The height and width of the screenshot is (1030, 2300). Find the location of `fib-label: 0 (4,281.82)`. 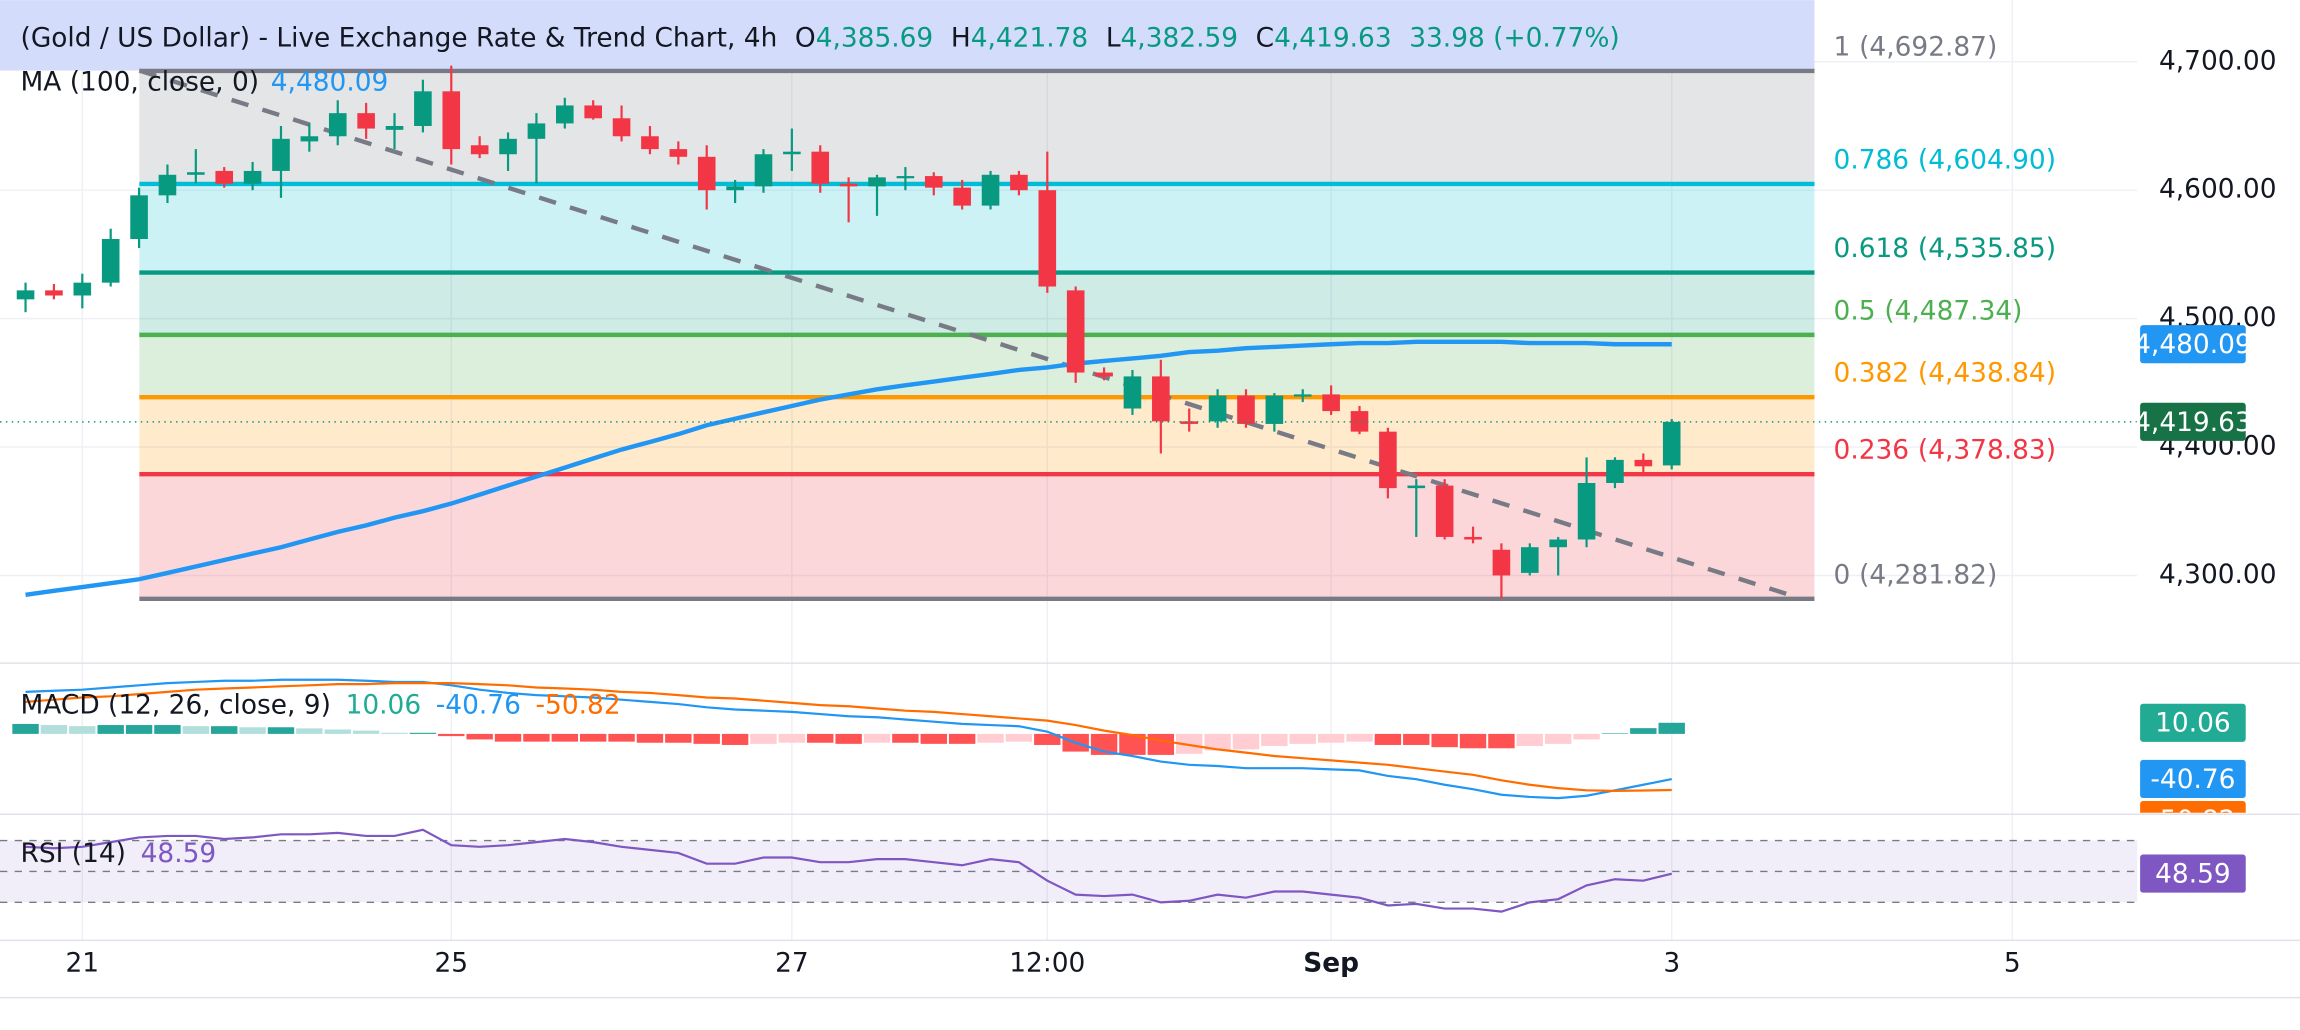

fib-label: 0 (4,281.82) is located at coordinates (1916, 574).